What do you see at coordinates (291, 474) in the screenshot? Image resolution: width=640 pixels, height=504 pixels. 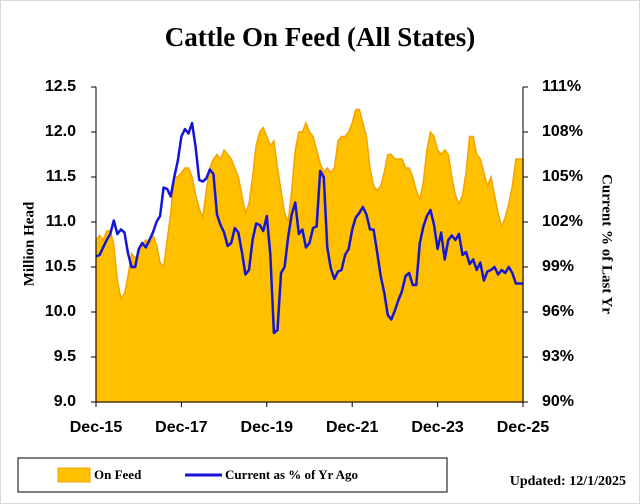 I see `legend-label: Current as % of Yr Ago` at bounding box center [291, 474].